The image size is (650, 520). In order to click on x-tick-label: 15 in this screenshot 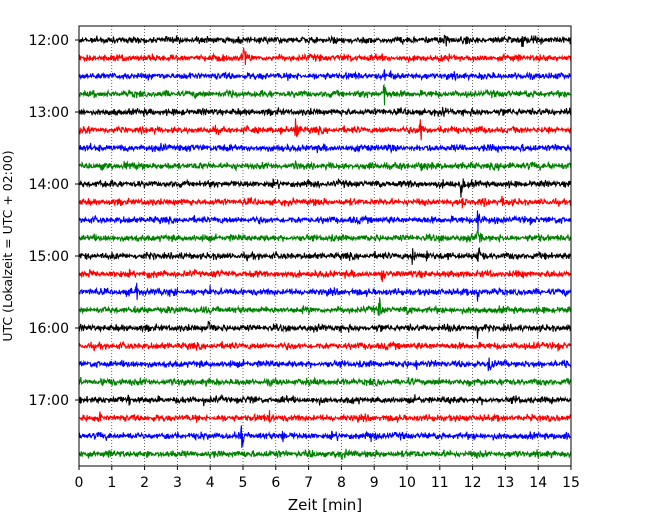, I will do `click(571, 483)`.